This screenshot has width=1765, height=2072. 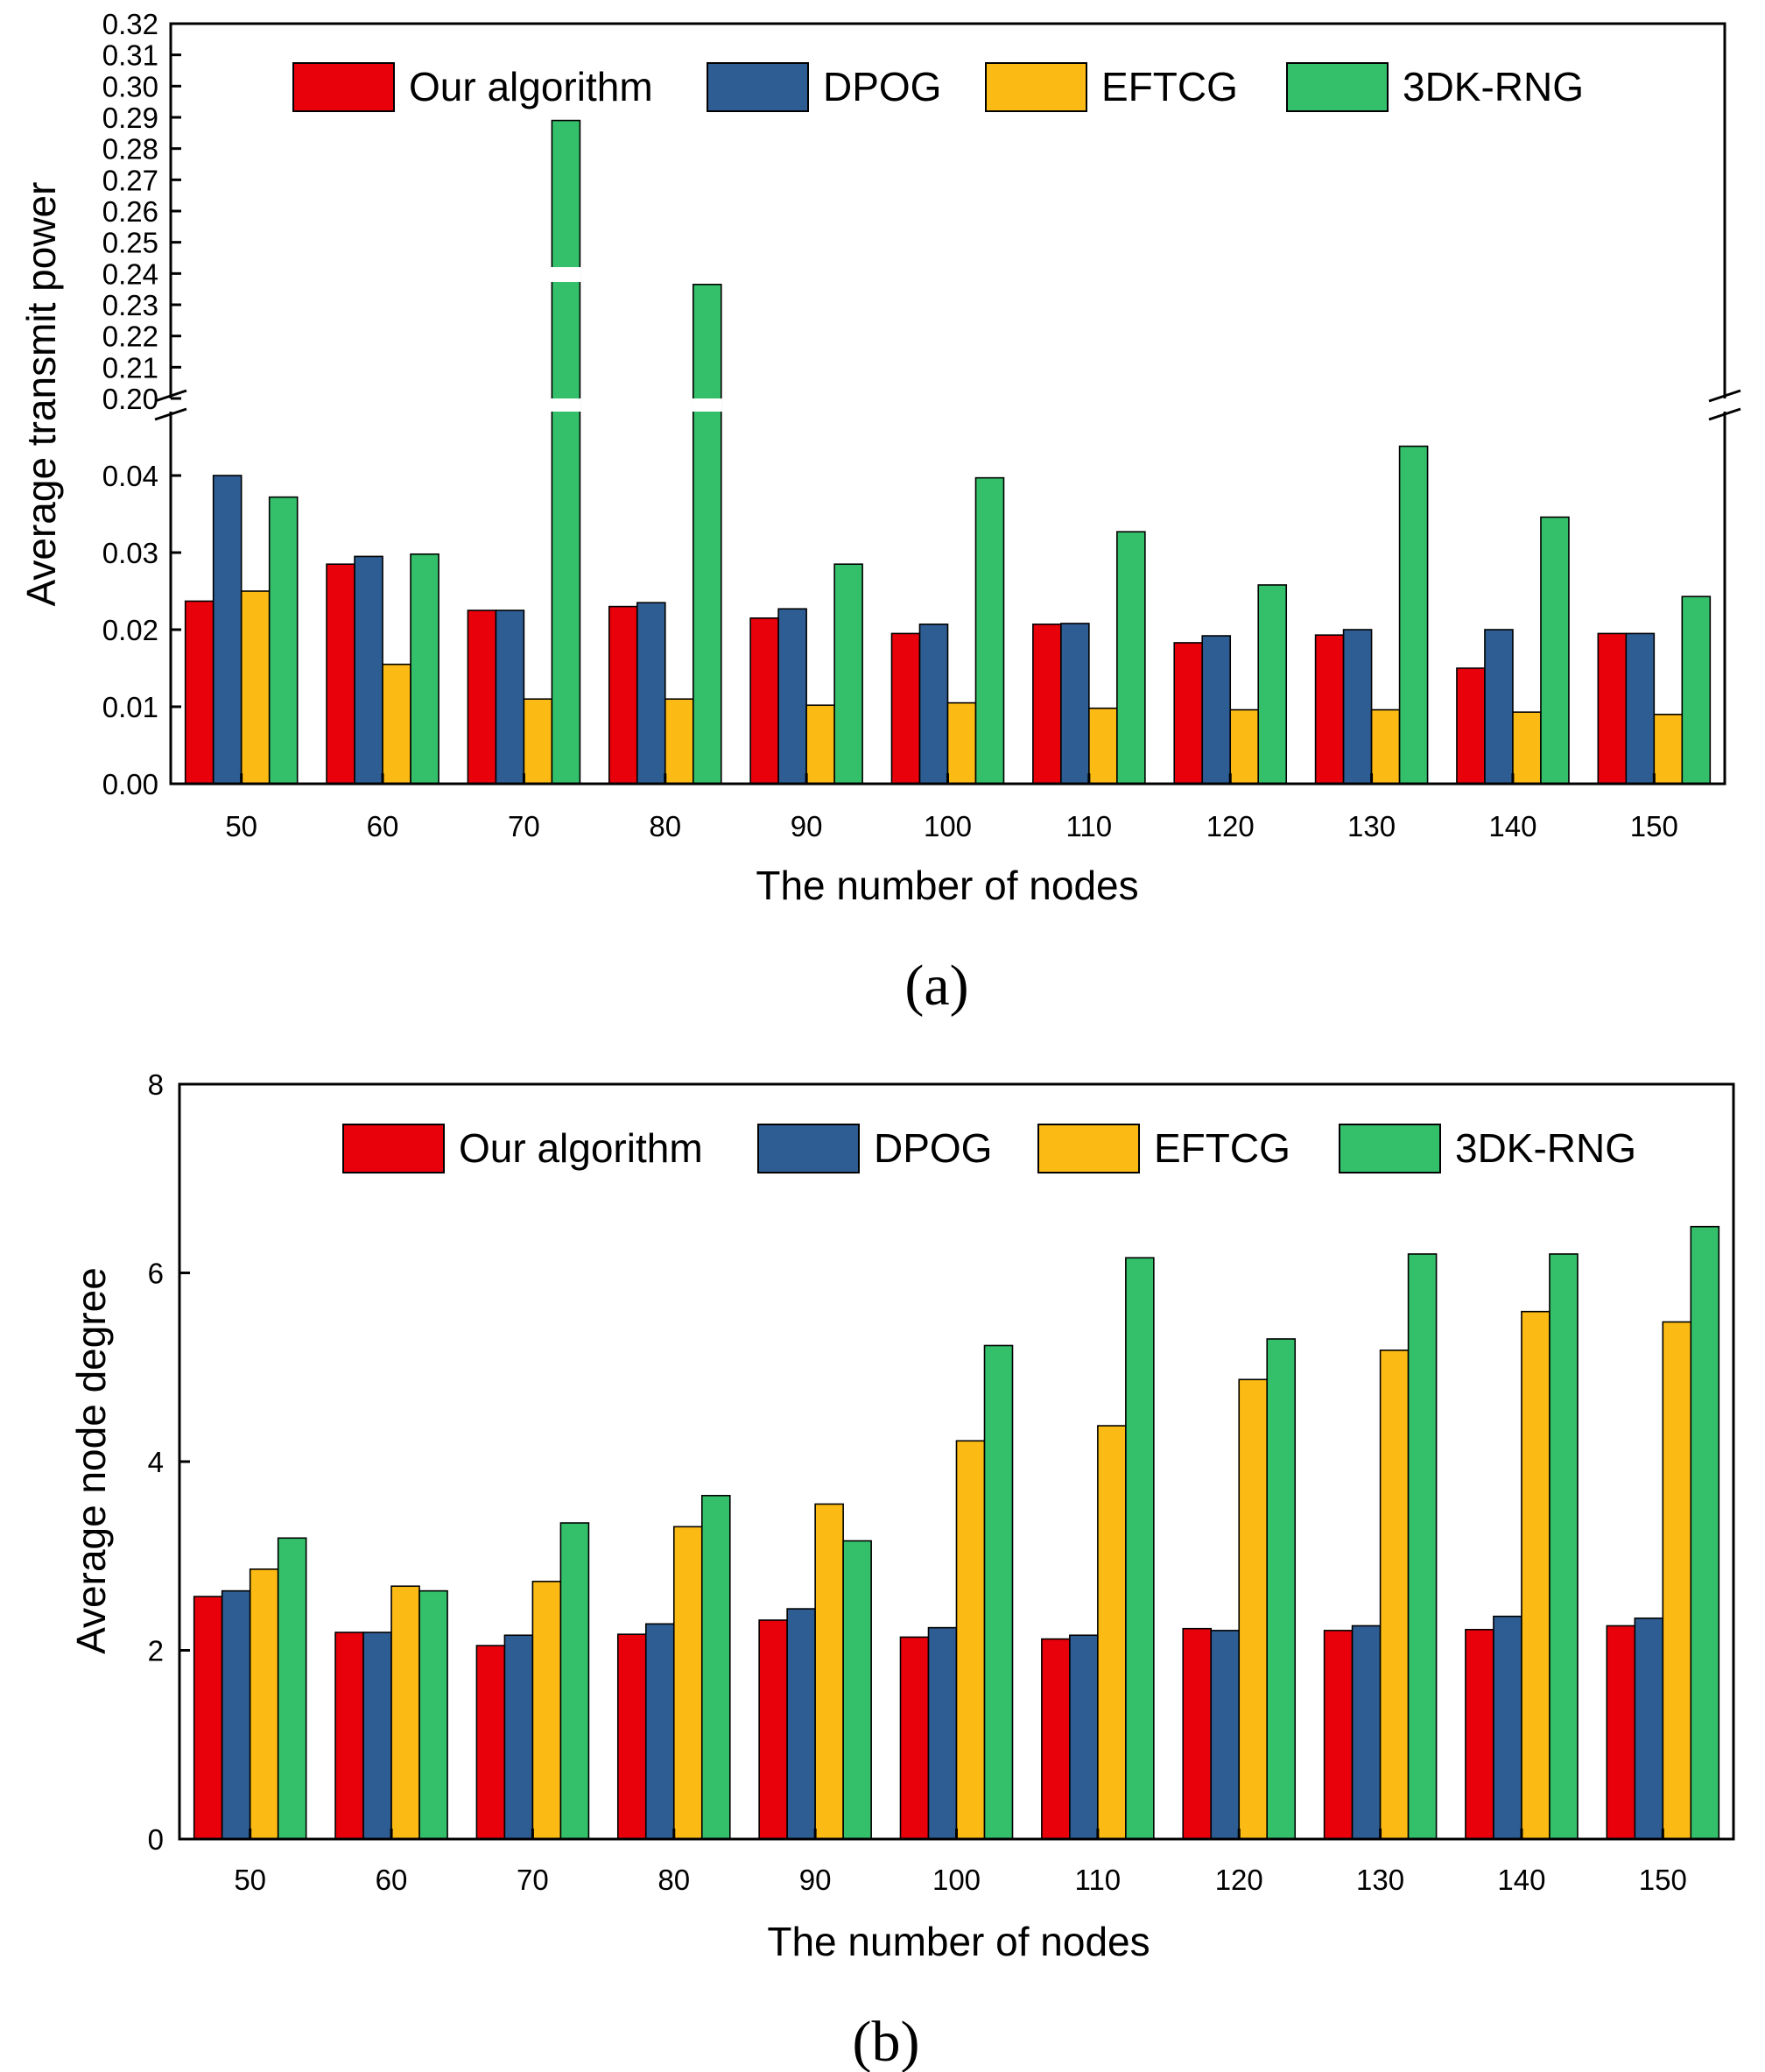 What do you see at coordinates (130, 149) in the screenshot?
I see `y-tick-label: 0.28` at bounding box center [130, 149].